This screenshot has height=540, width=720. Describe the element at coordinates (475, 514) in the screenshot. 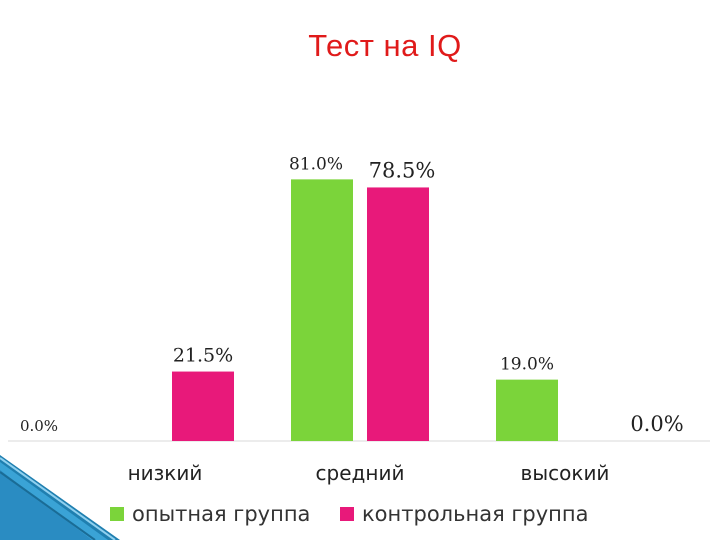

I see `legend-label-control: контрольная группа` at that location.